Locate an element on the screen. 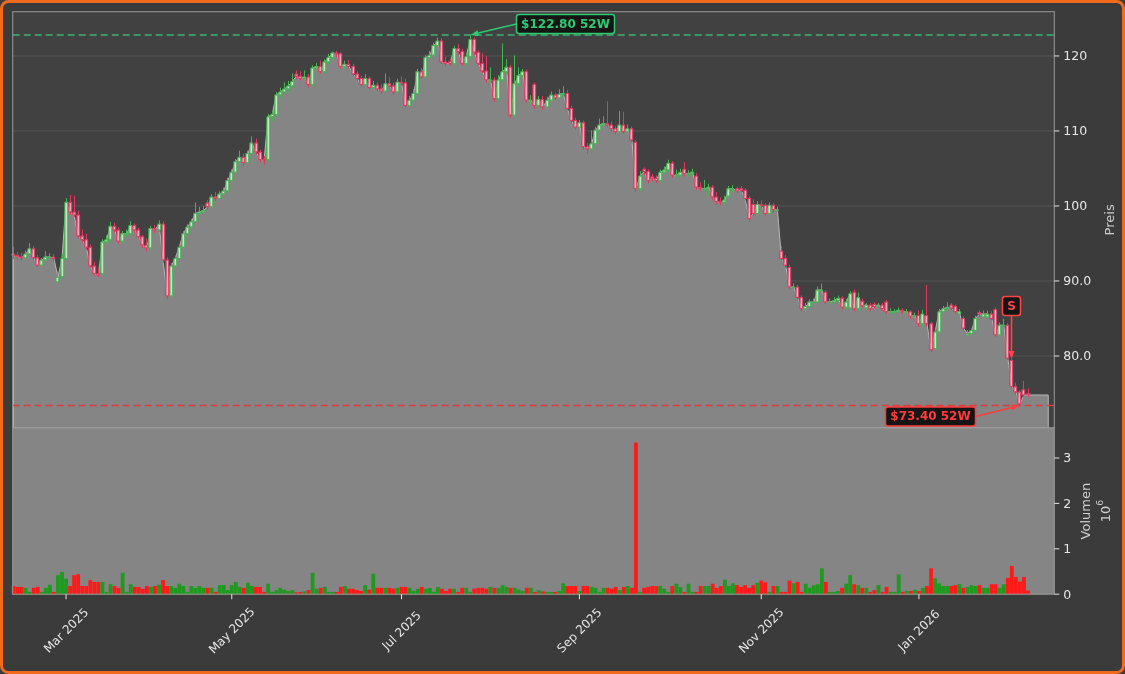 Image resolution: width=1125 pixels, height=674 pixels. annotation: S is located at coordinates (1011, 305).